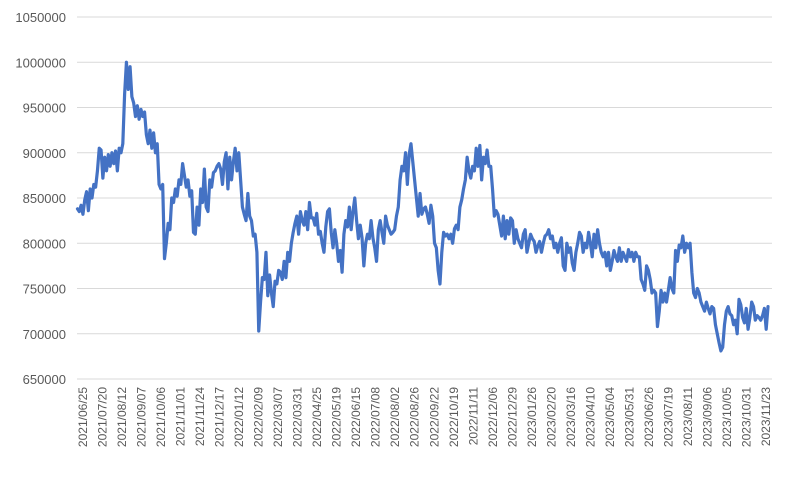  I want to click on x-tick-label: 2021/11/01, so click(181, 416).